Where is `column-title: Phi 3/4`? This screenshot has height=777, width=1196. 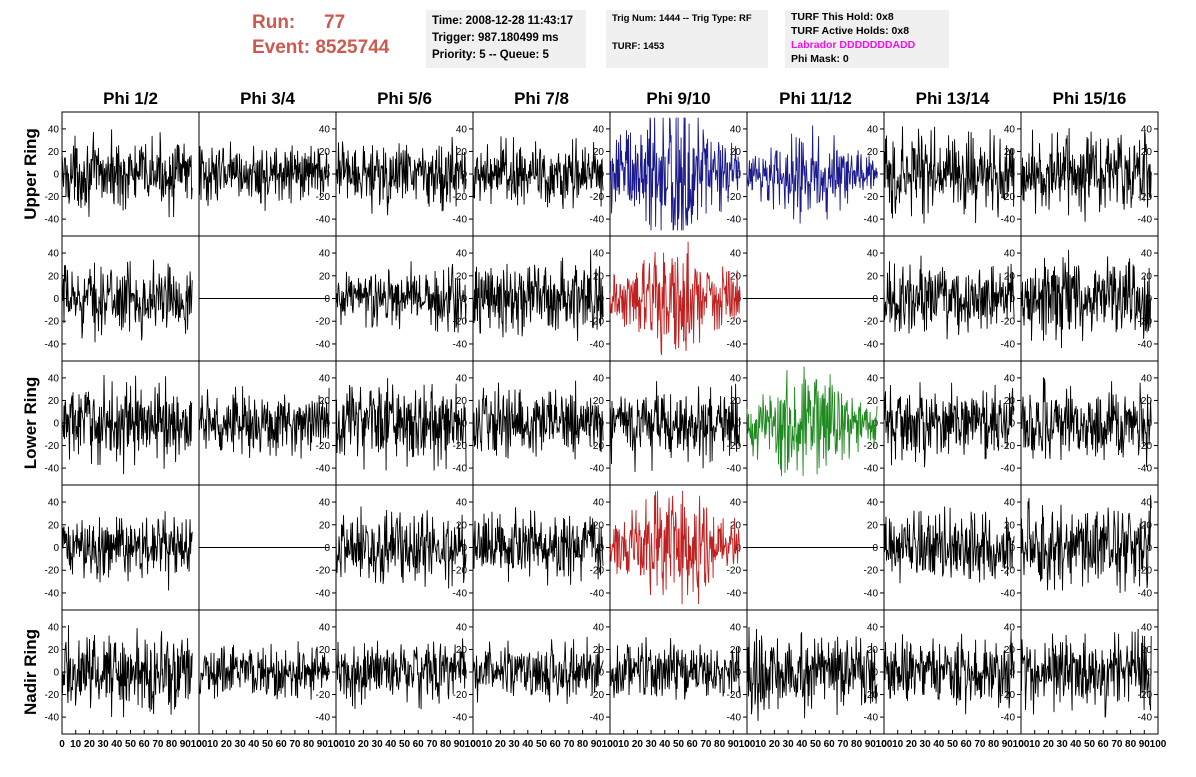
column-title: Phi 3/4 is located at coordinates (267, 98).